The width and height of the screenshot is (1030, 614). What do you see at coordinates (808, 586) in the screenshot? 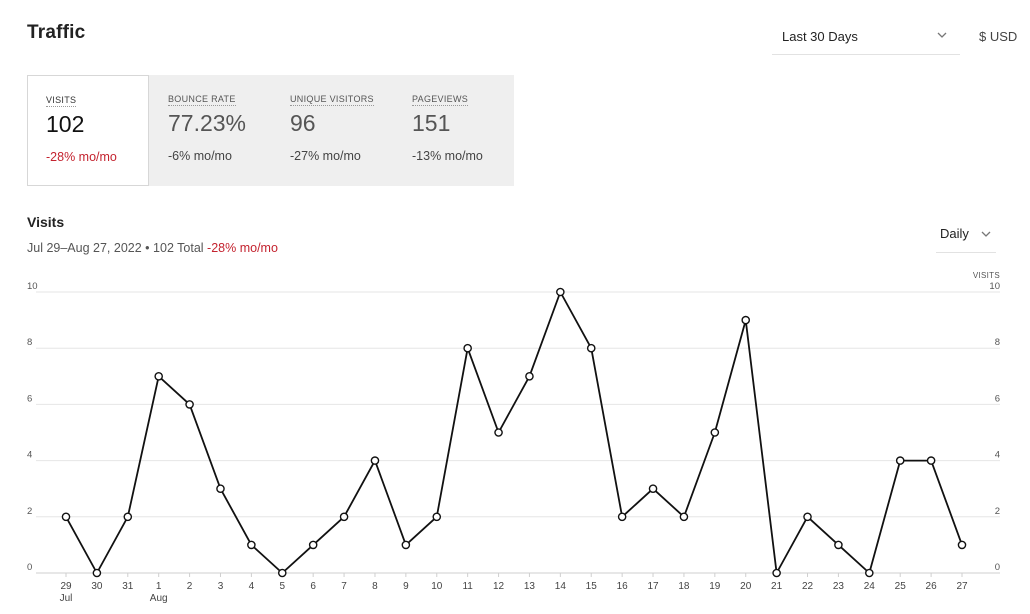
I see `x-tick-label: 22` at bounding box center [808, 586].